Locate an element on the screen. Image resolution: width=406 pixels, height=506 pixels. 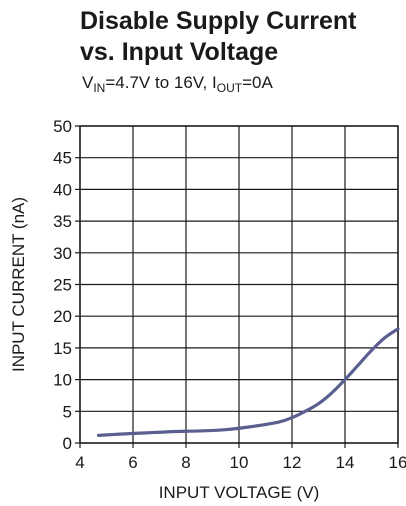
y-axis-label: INPUT CURRENT (nA) is located at coordinates (18, 284).